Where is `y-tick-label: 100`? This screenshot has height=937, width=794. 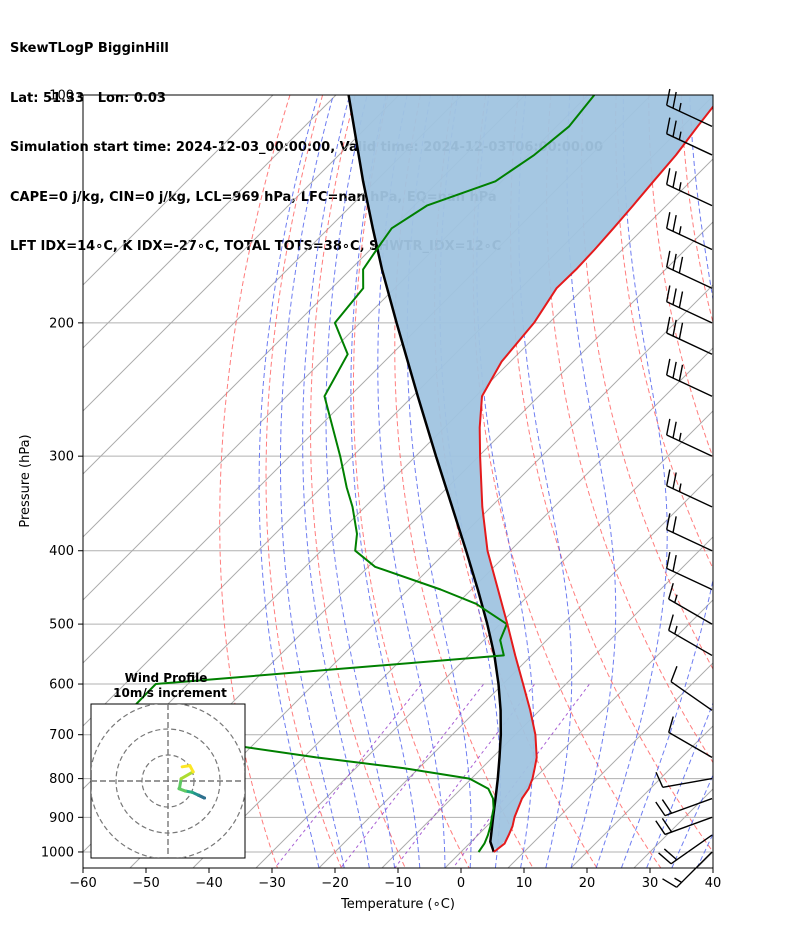 y-tick-label: 100 is located at coordinates (61, 96).